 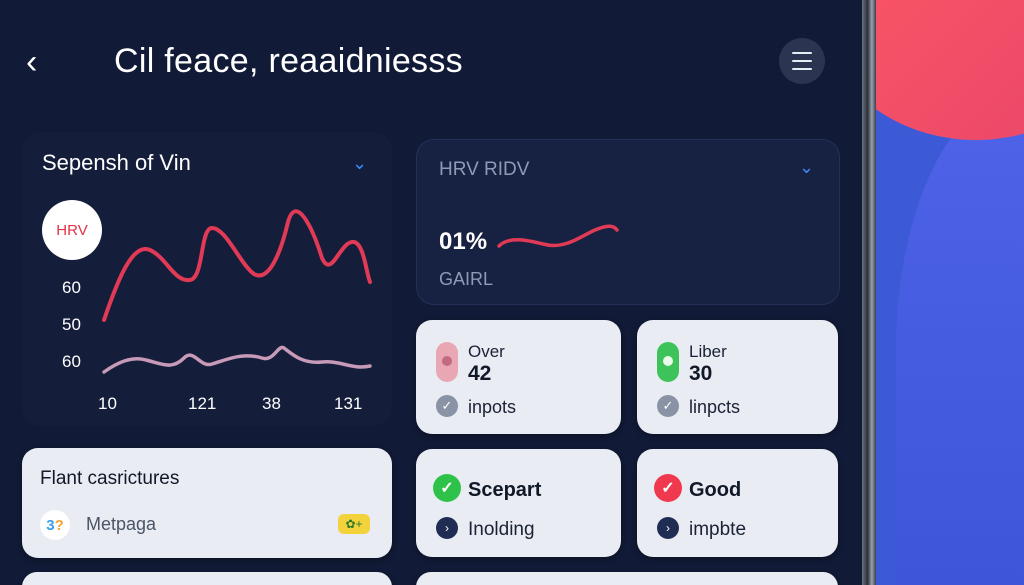 I want to click on wallpaper-background, so click(x=950, y=292).